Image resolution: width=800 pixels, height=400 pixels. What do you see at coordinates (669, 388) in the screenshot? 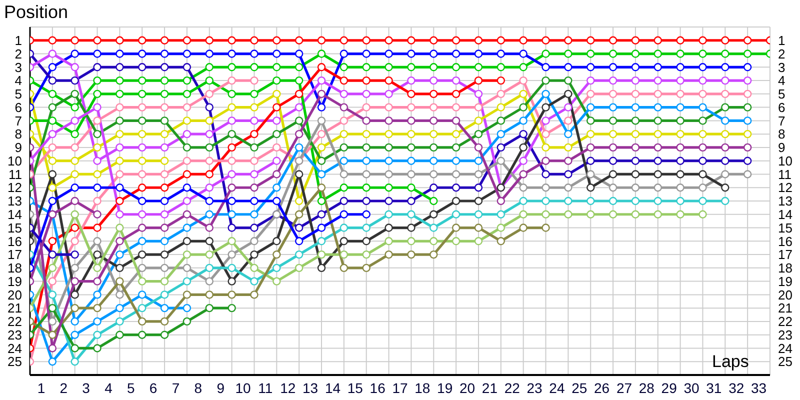
I see `x-tick-label: 29` at bounding box center [669, 388].